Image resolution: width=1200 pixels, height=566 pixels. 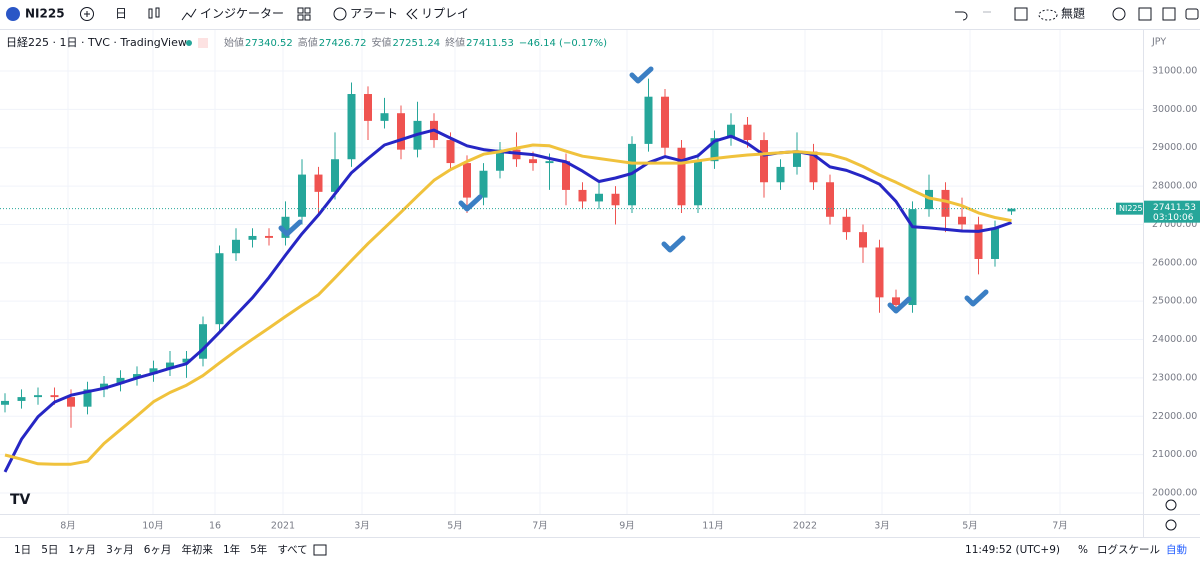 I want to click on indicator-icon, so click(x=189, y=14).